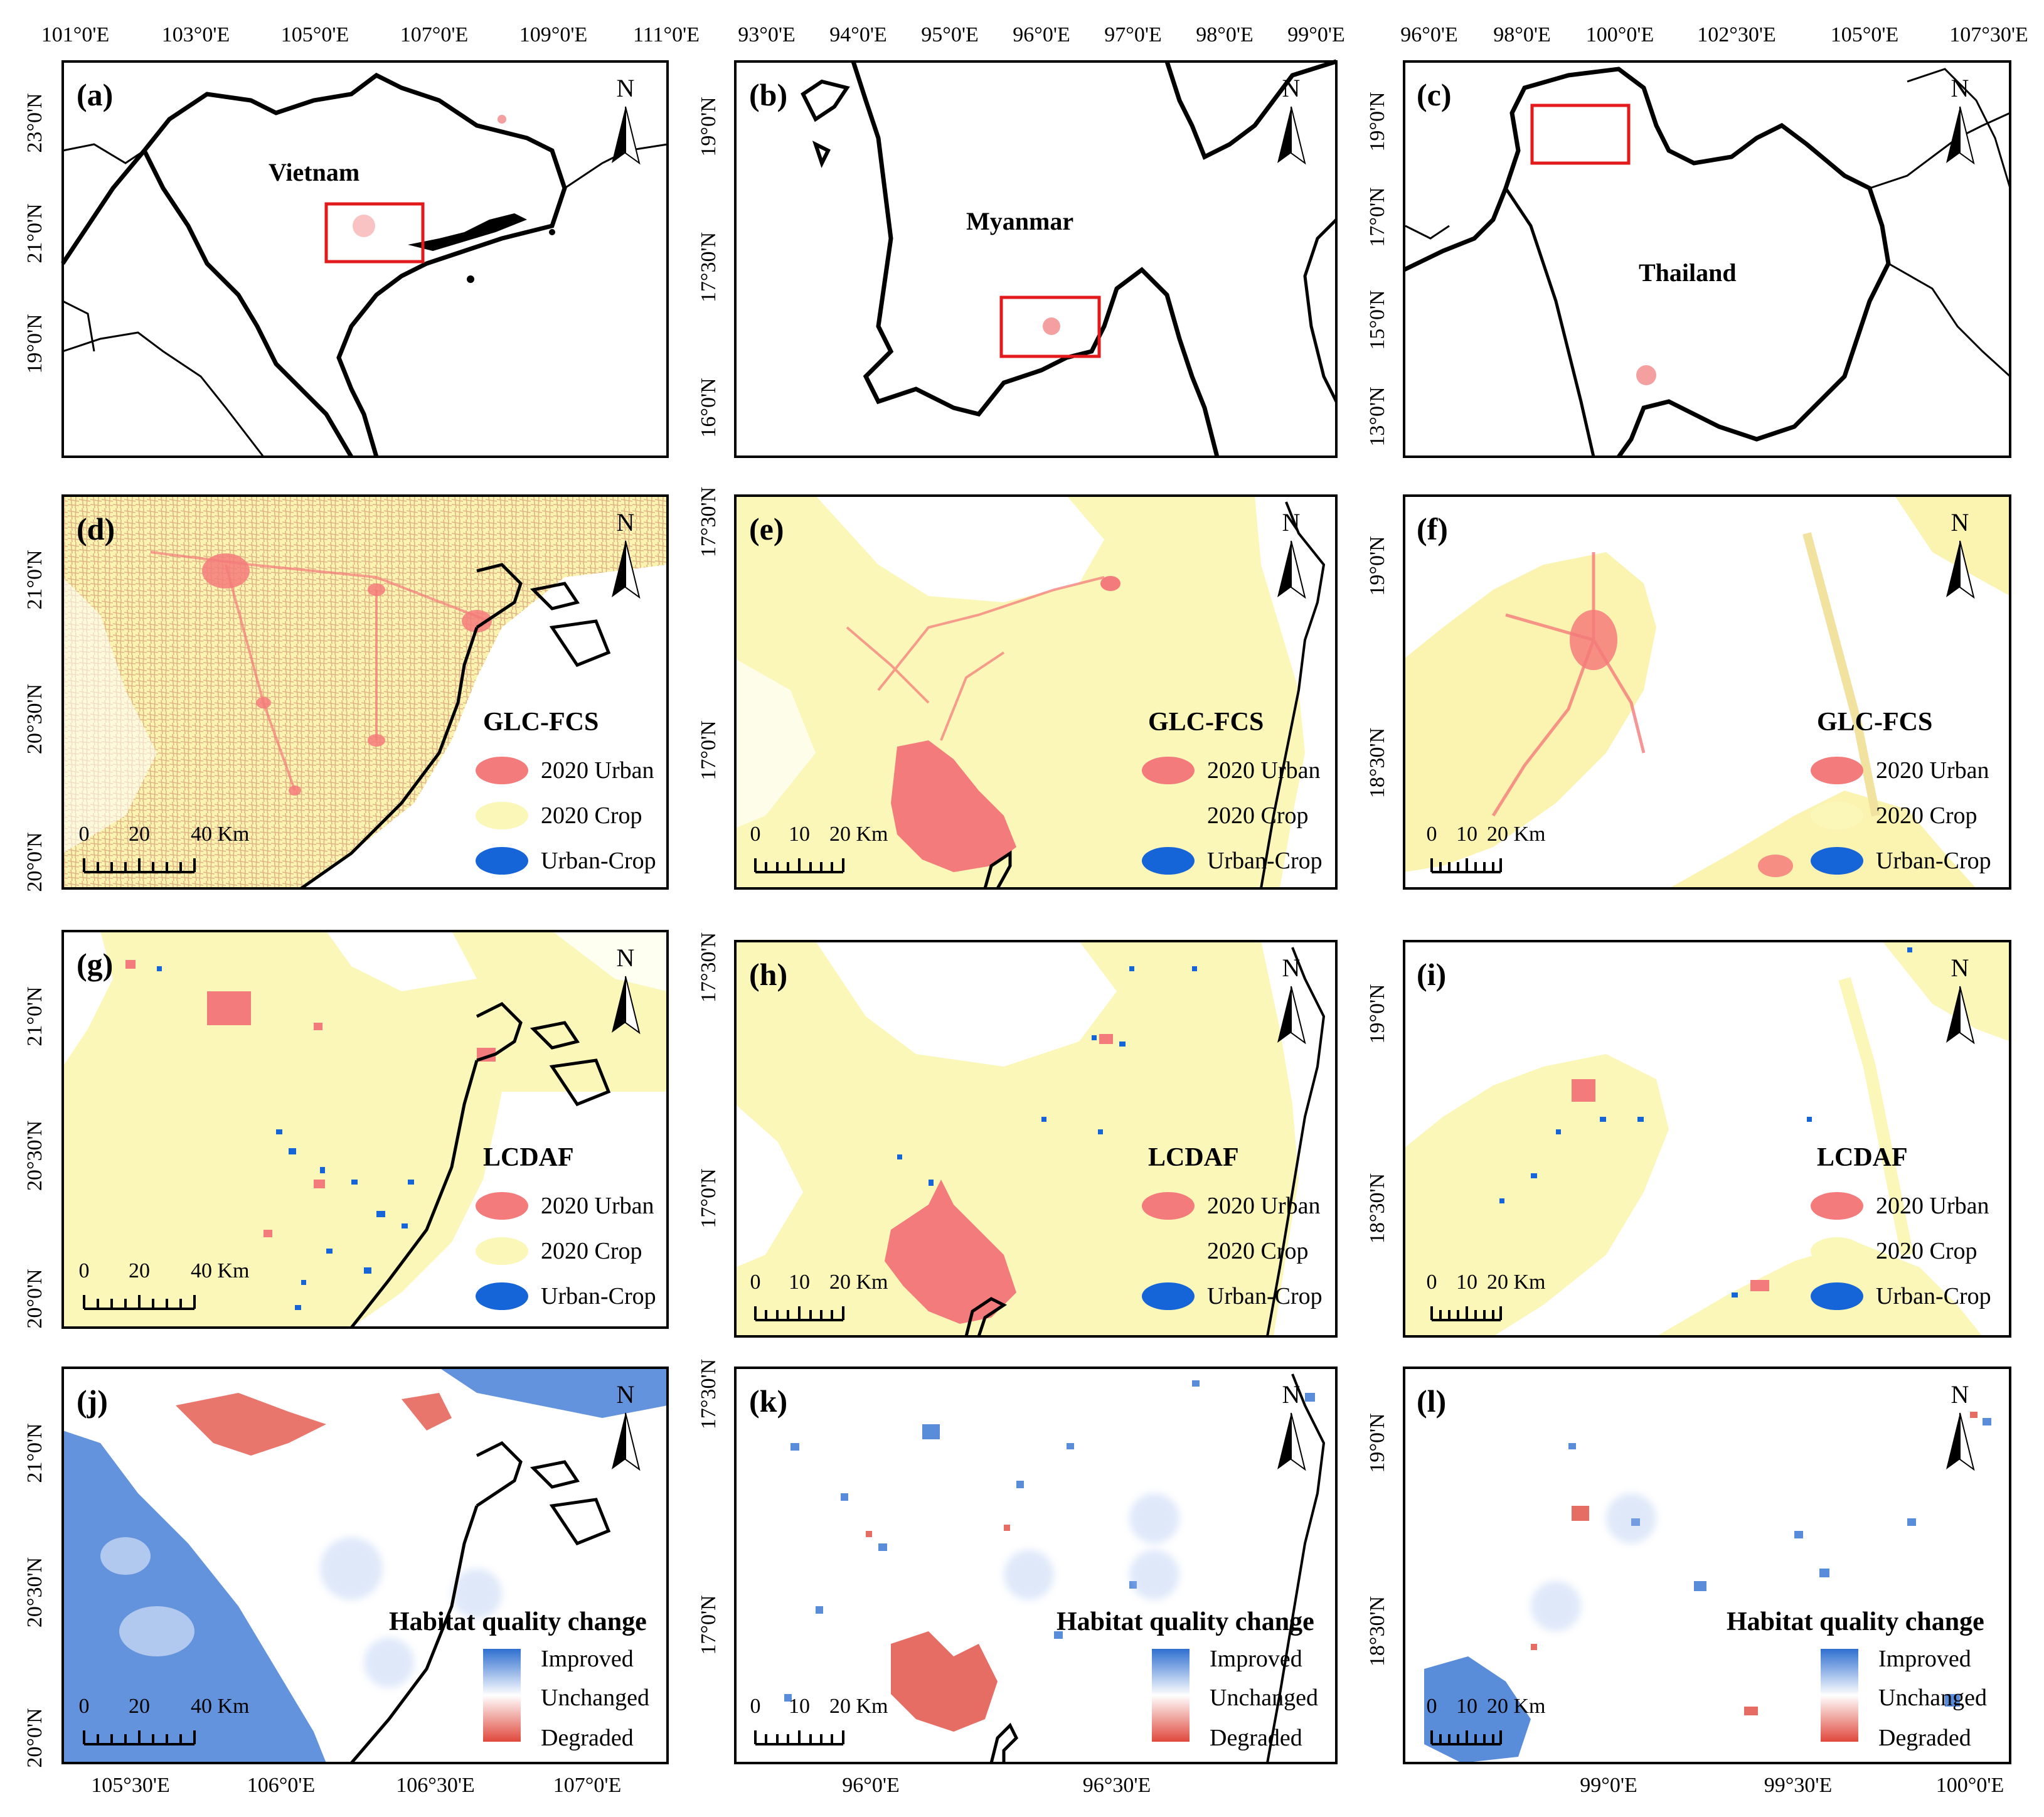 This screenshot has height=1817, width=2044. Describe the element at coordinates (766, 528) in the screenshot. I see `panel-id: (e)` at that location.